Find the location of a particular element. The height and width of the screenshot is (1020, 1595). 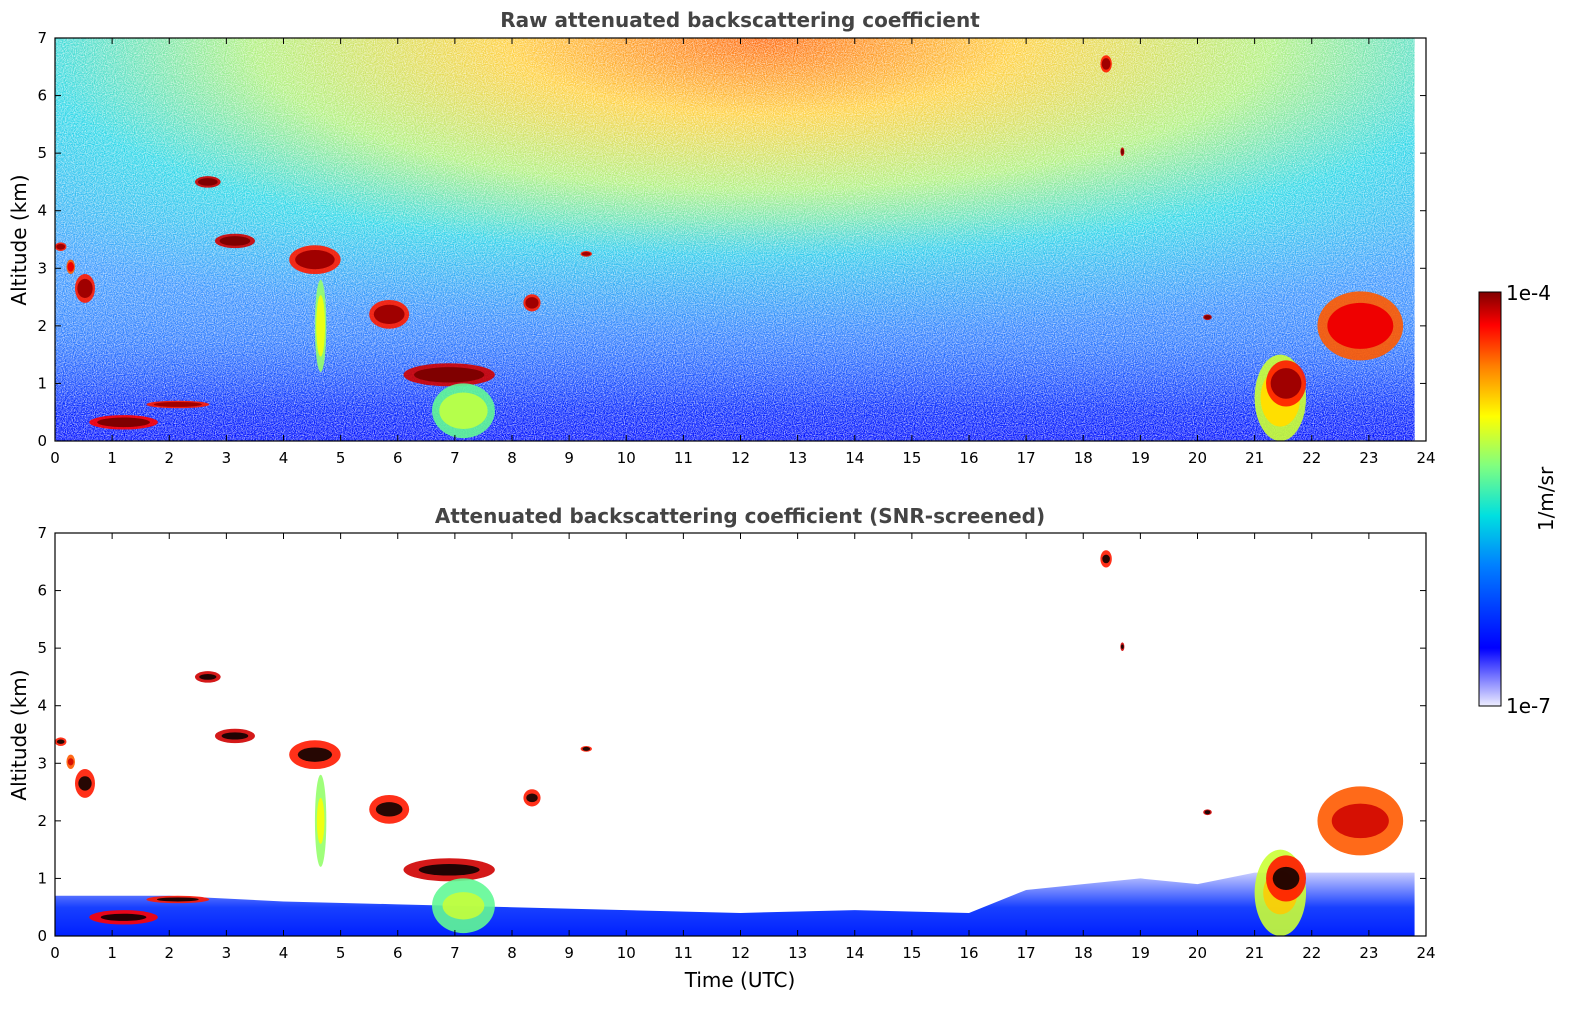

colorbar-max-label: 1e-4 is located at coordinates (1528, 293).